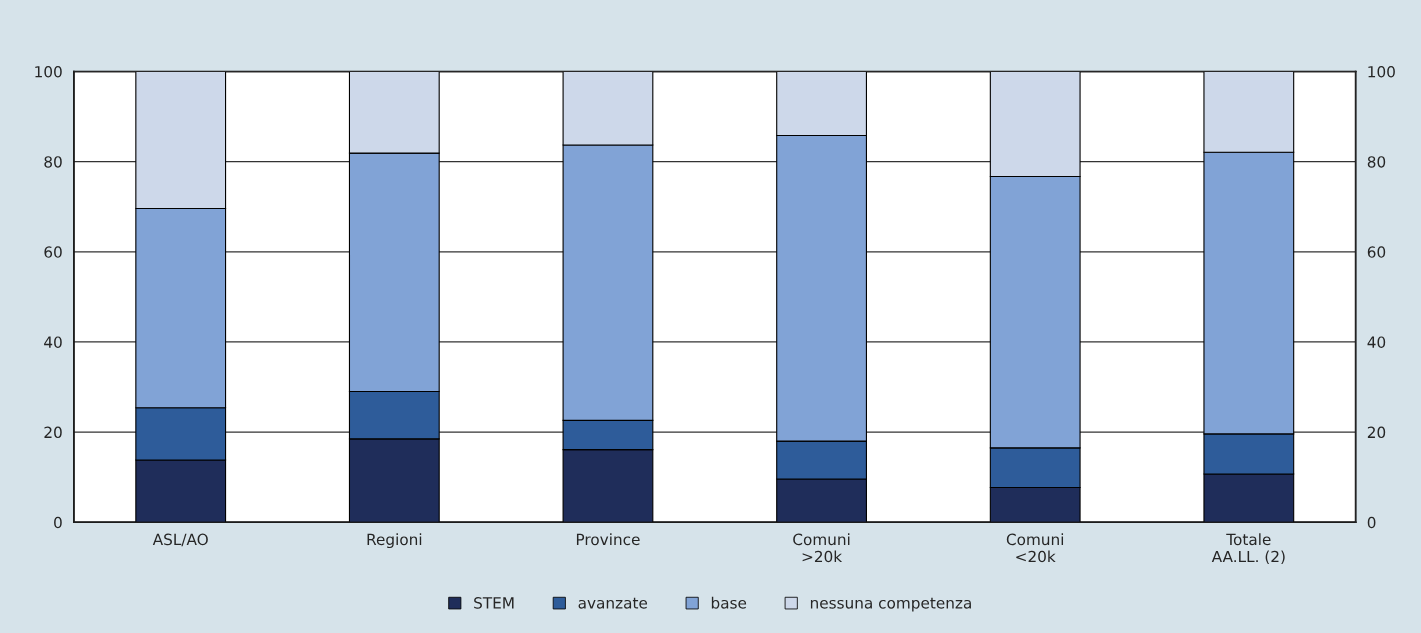 The height and width of the screenshot is (633, 1421). Describe the element at coordinates (53, 162) in the screenshot. I see `y-tick-label: 80` at that location.